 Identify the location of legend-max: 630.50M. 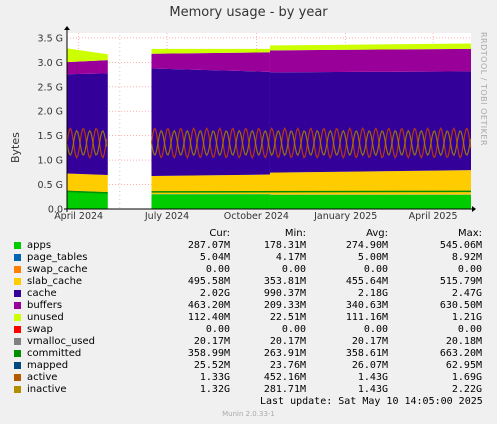
(460, 305).